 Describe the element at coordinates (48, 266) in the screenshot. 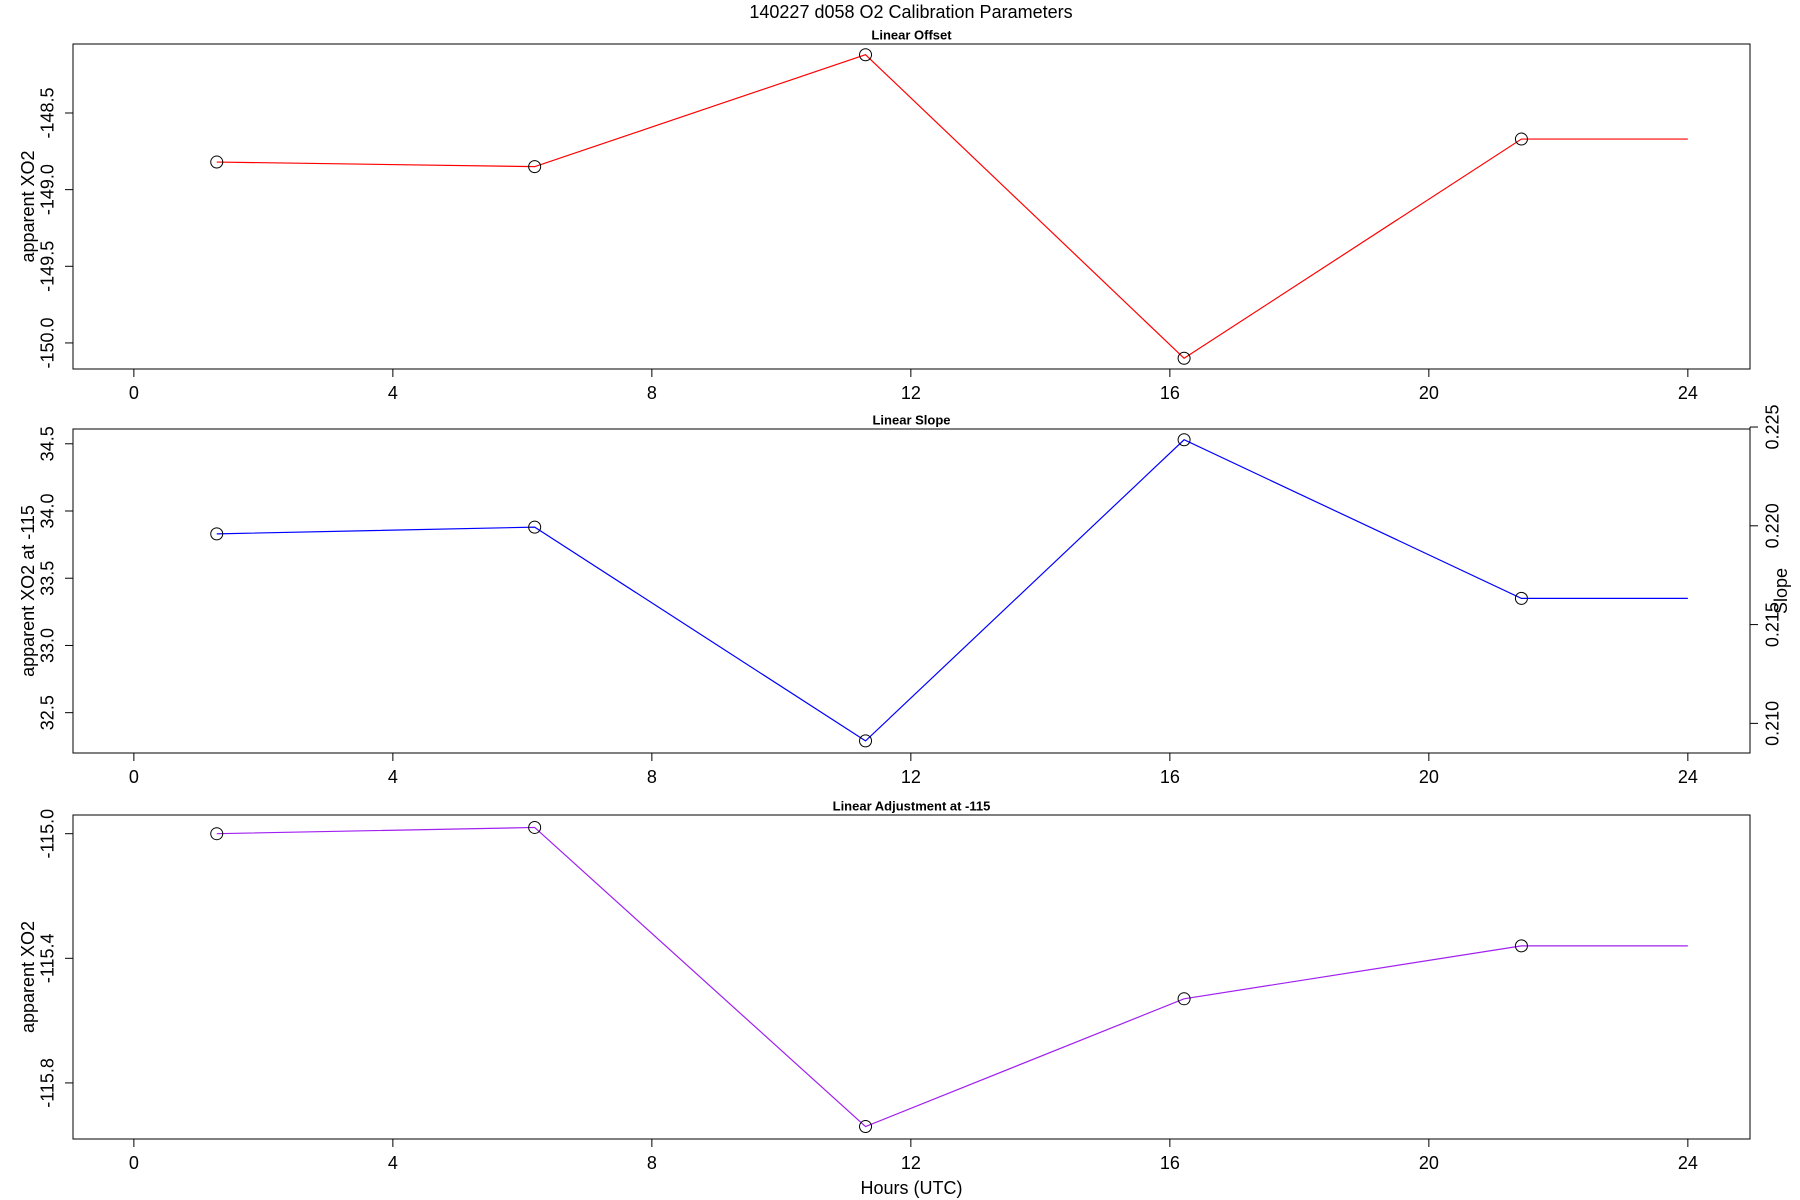

I see `y-tick-label: -149.5` at that location.